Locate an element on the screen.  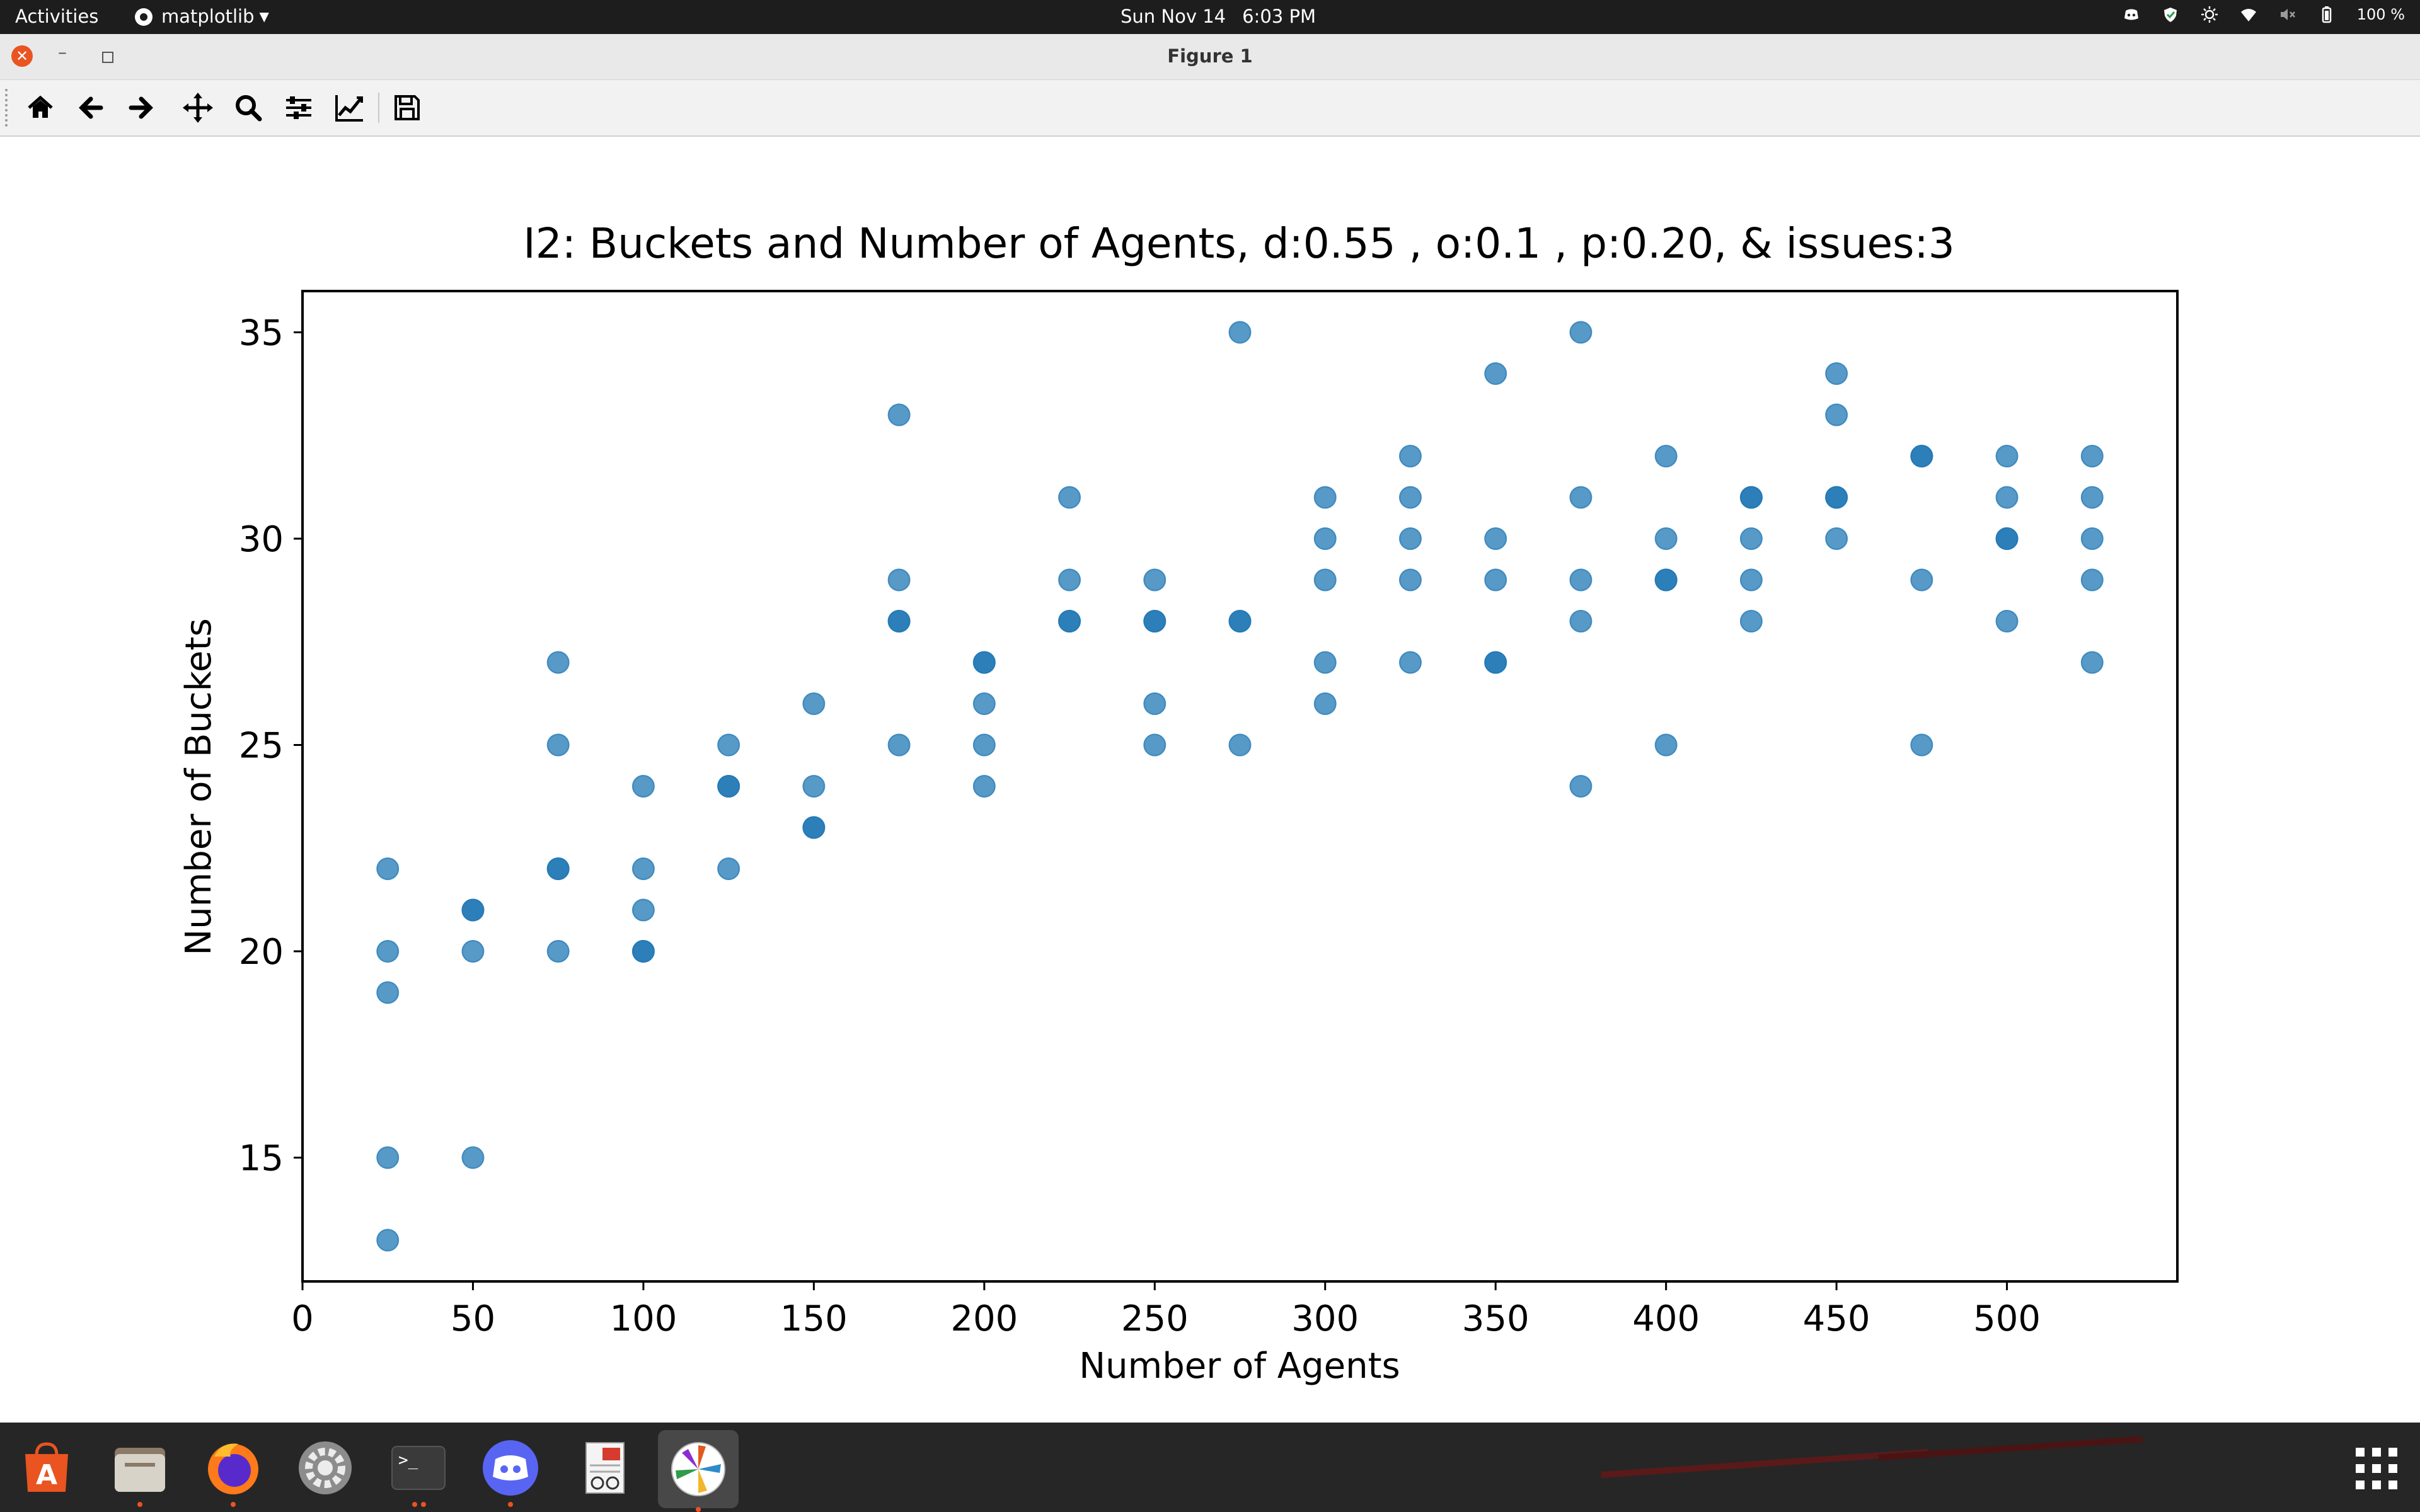
dock-matplotlib-active is located at coordinates (699, 1469).